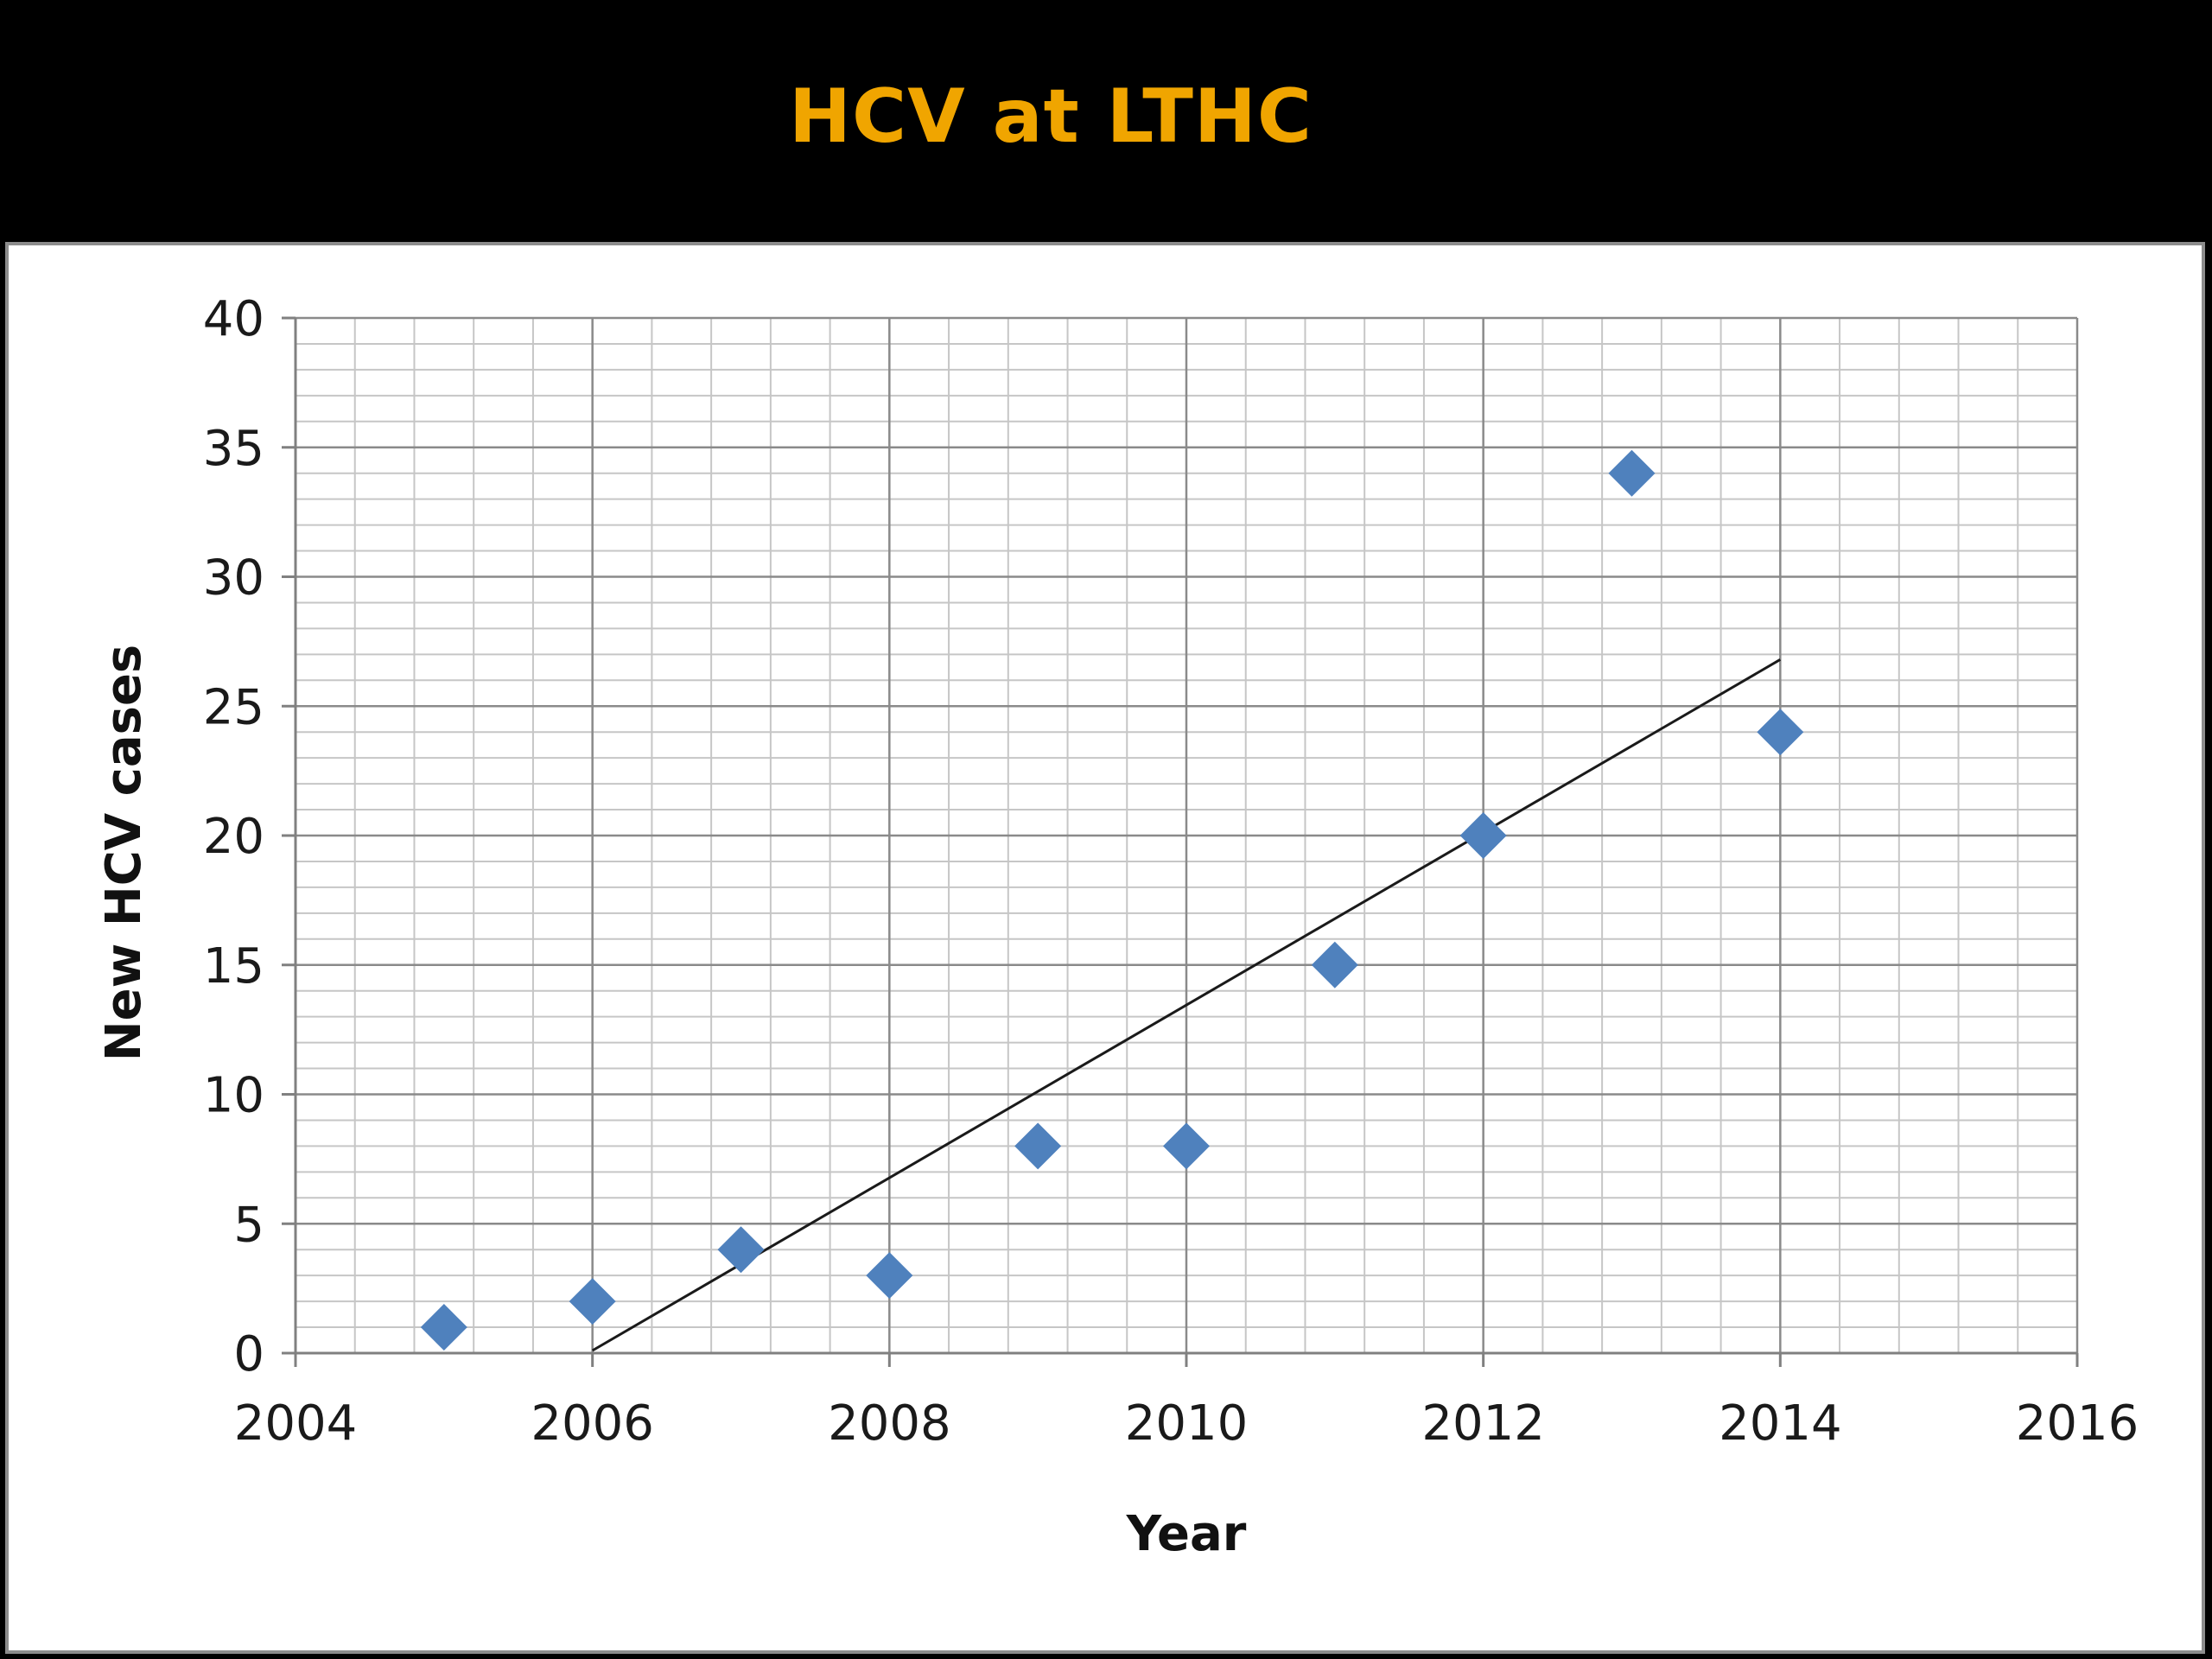 The image size is (2212, 1659). I want to click on y-tick-label: 25, so click(233, 707).